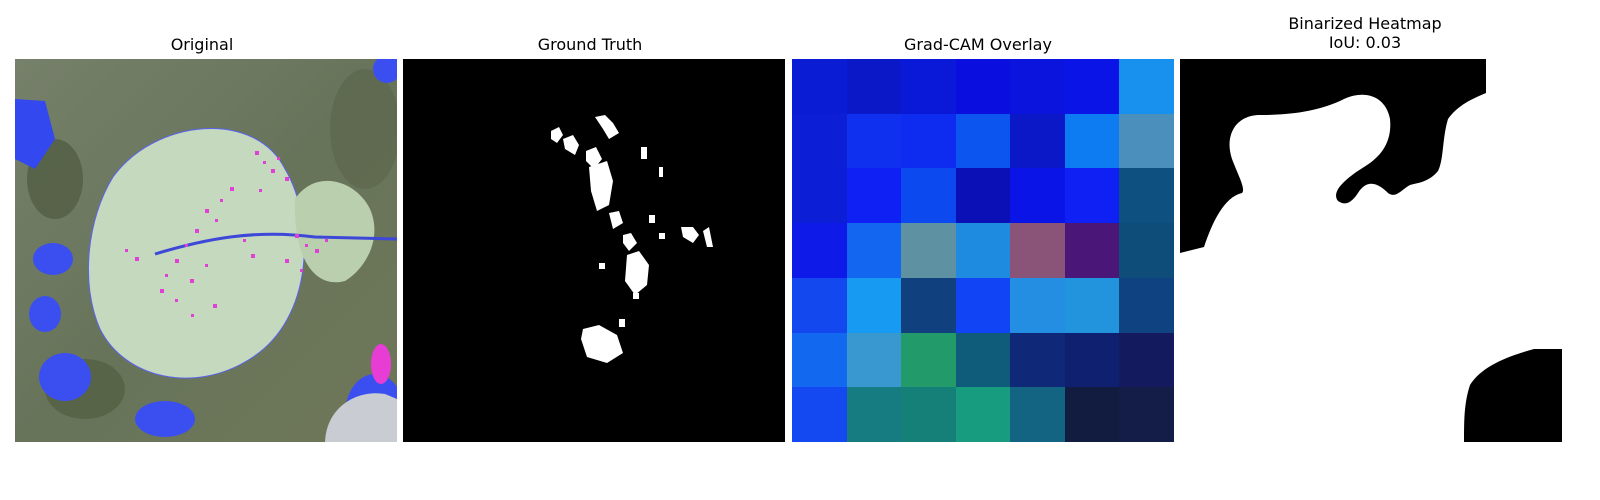 This screenshot has width=1600, height=500. Describe the element at coordinates (275, 244) in the screenshot. I see `midrib` at that location.